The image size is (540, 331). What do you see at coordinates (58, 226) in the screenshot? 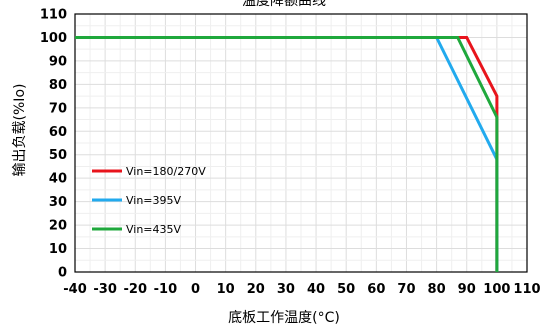
I see `y-tick-label: 20` at bounding box center [58, 226].